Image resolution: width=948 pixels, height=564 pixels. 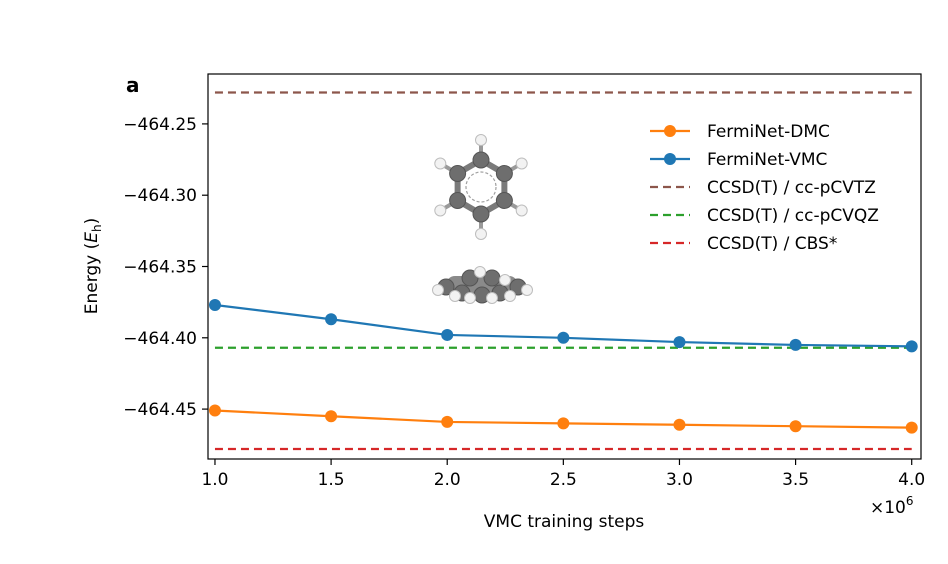 I want to click on legend-label: CCSD(T) / CBS*, so click(x=772, y=244).